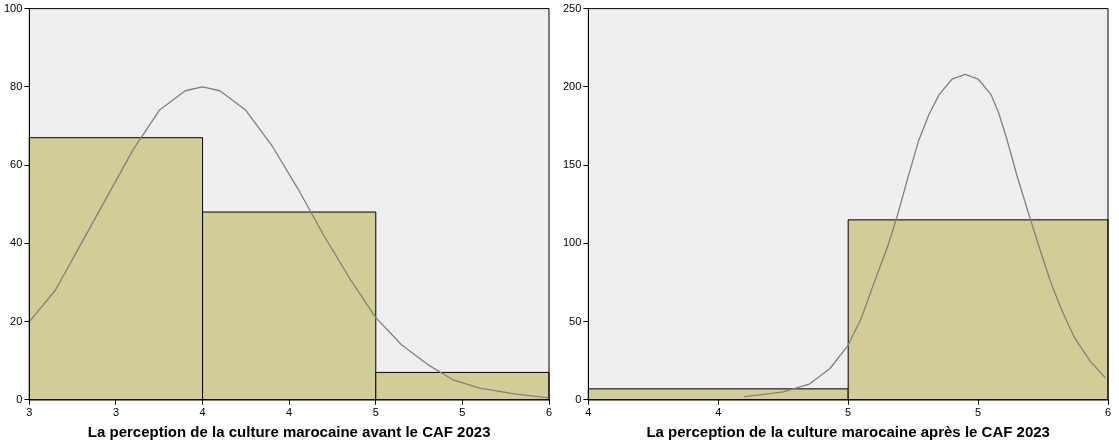  Describe the element at coordinates (848, 432) in the screenshot. I see `x-axis-title: La perception de la culture marocaine après le CAF 2023` at that location.